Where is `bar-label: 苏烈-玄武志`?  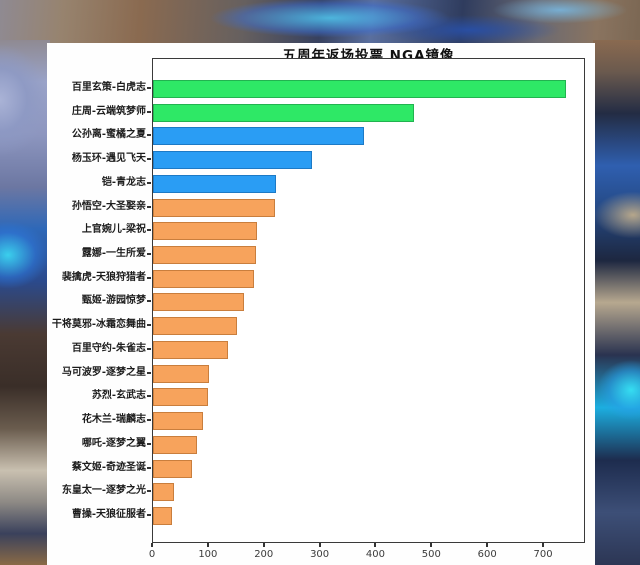 bar-label: 苏烈-玄武志 is located at coordinates (118, 396).